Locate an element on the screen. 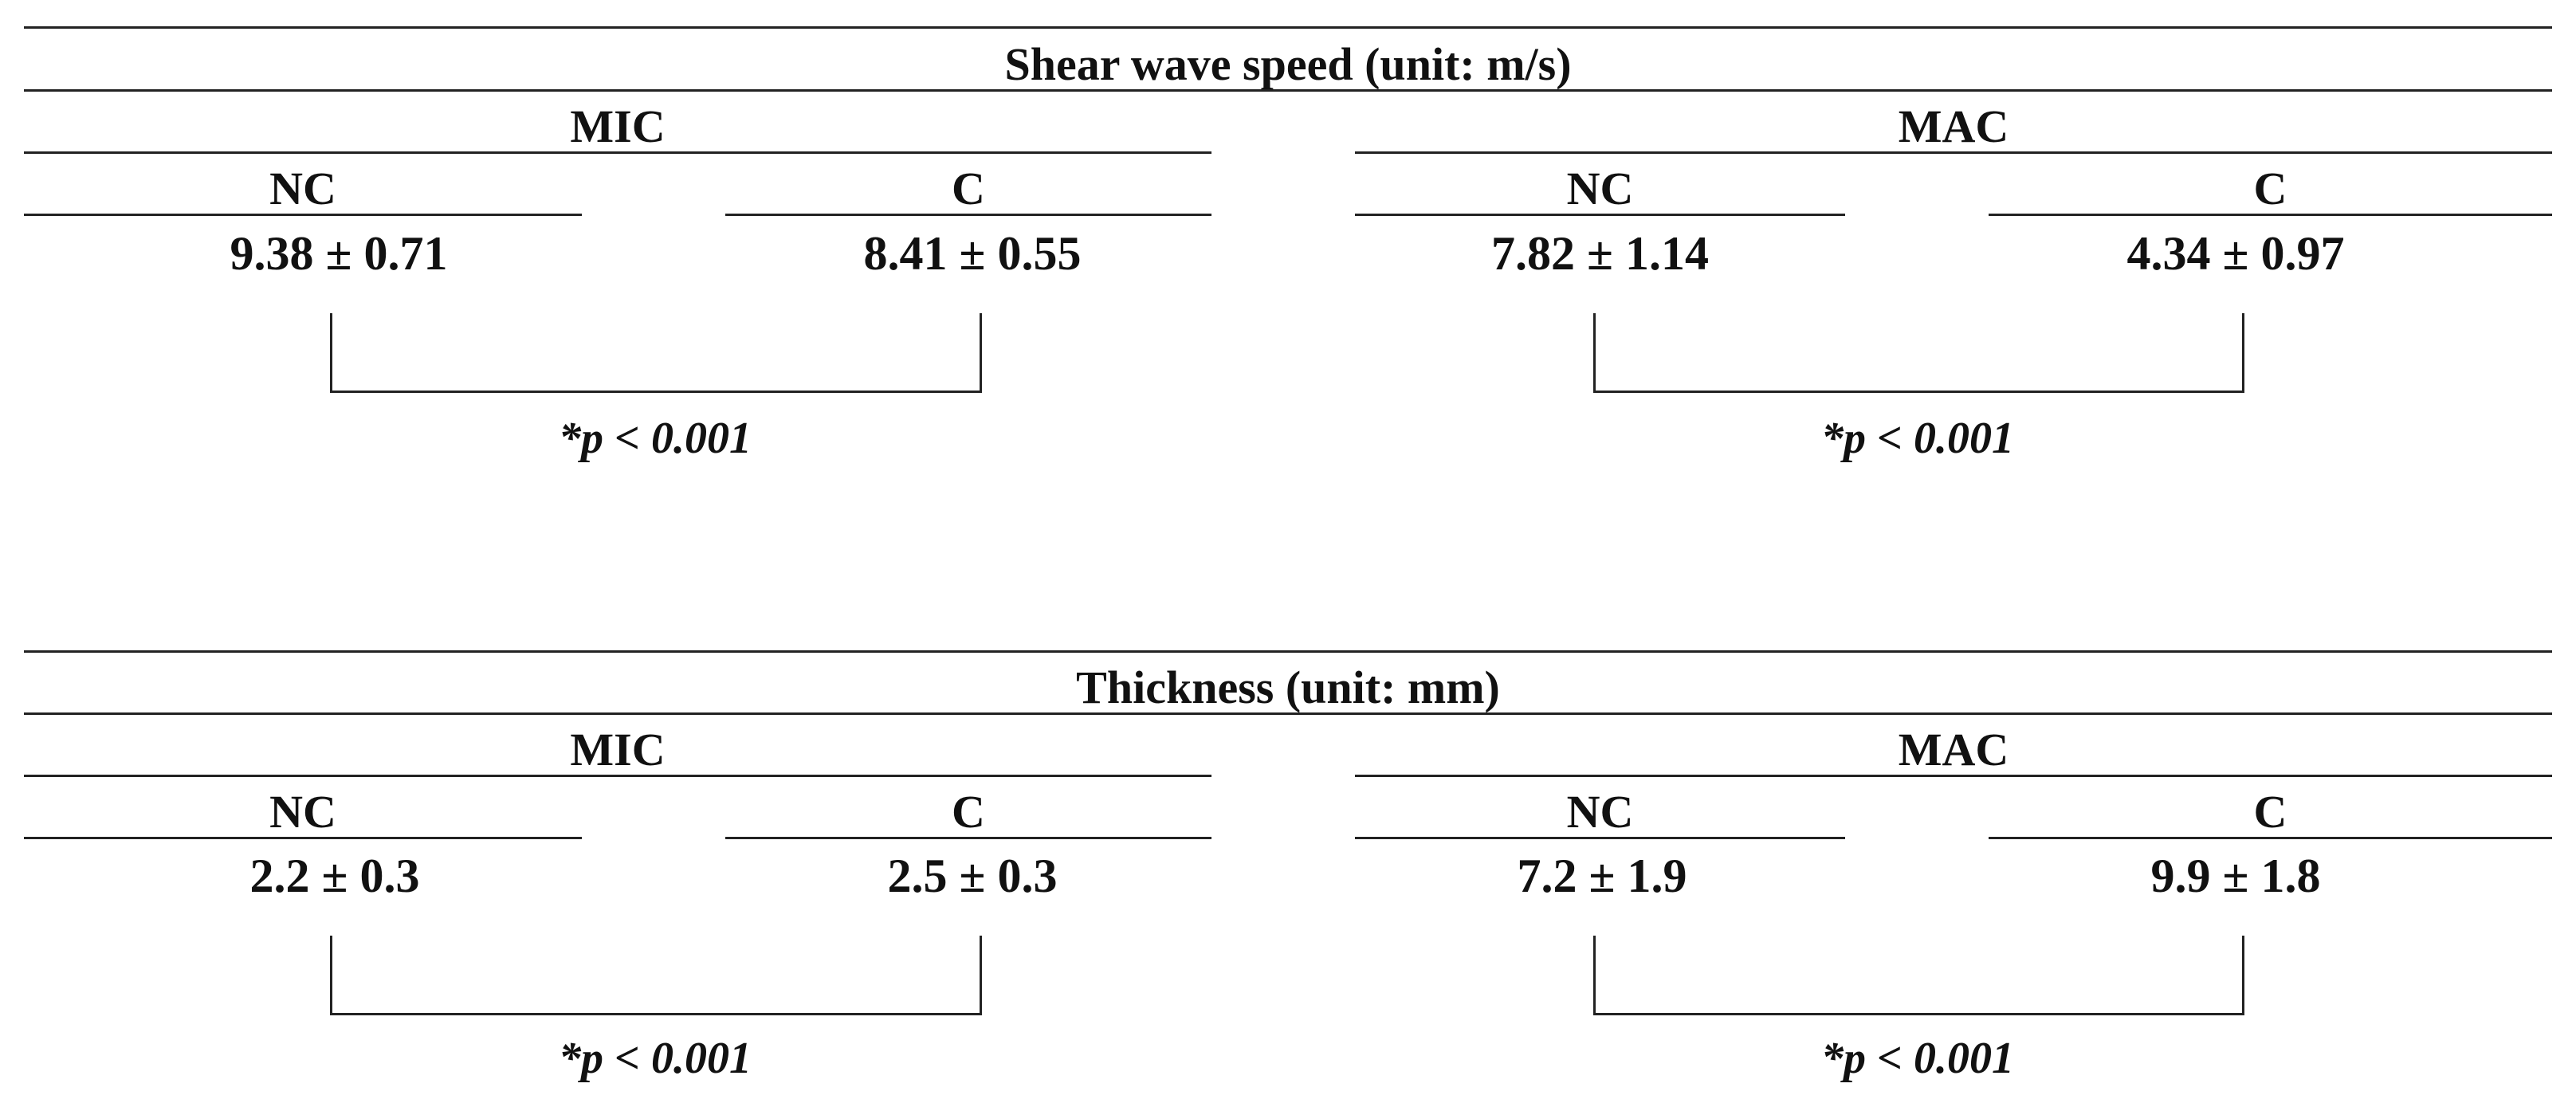  value-mac-nc: 7.82 ± 1.14 is located at coordinates (1600, 253).